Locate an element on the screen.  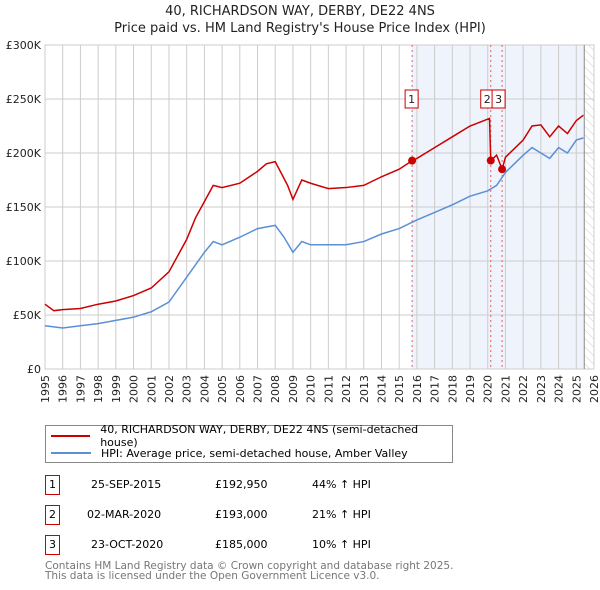
x-tick-label: 2015 is located at coordinates (399, 389).